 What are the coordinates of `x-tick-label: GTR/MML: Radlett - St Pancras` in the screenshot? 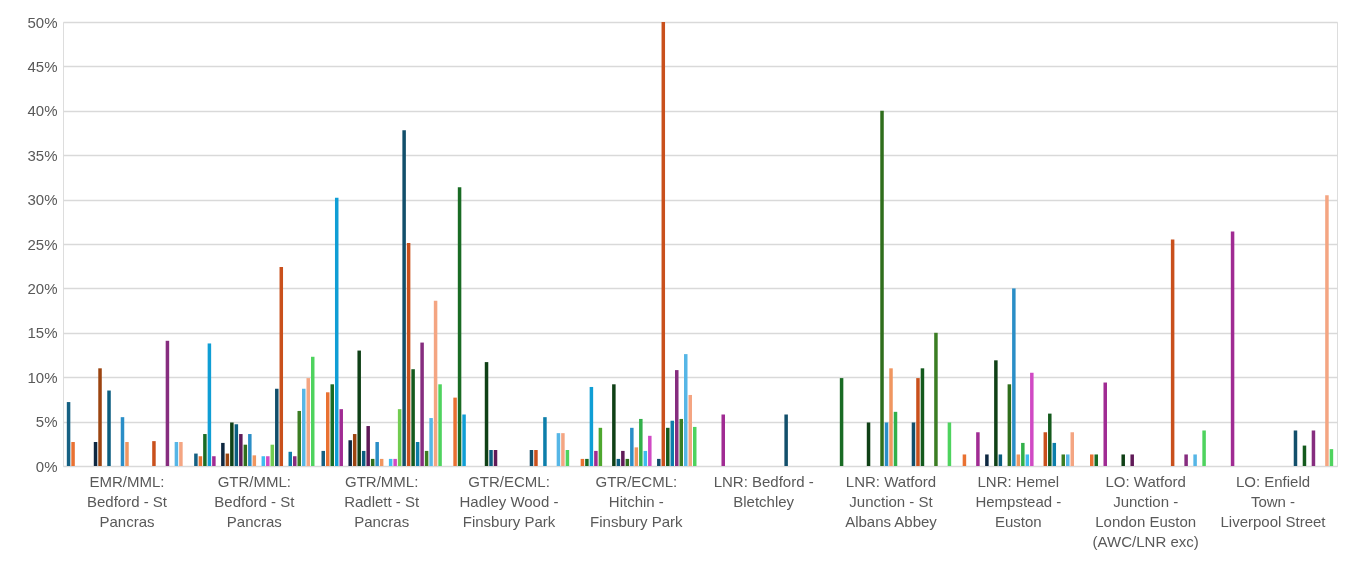 It's located at (382, 501).